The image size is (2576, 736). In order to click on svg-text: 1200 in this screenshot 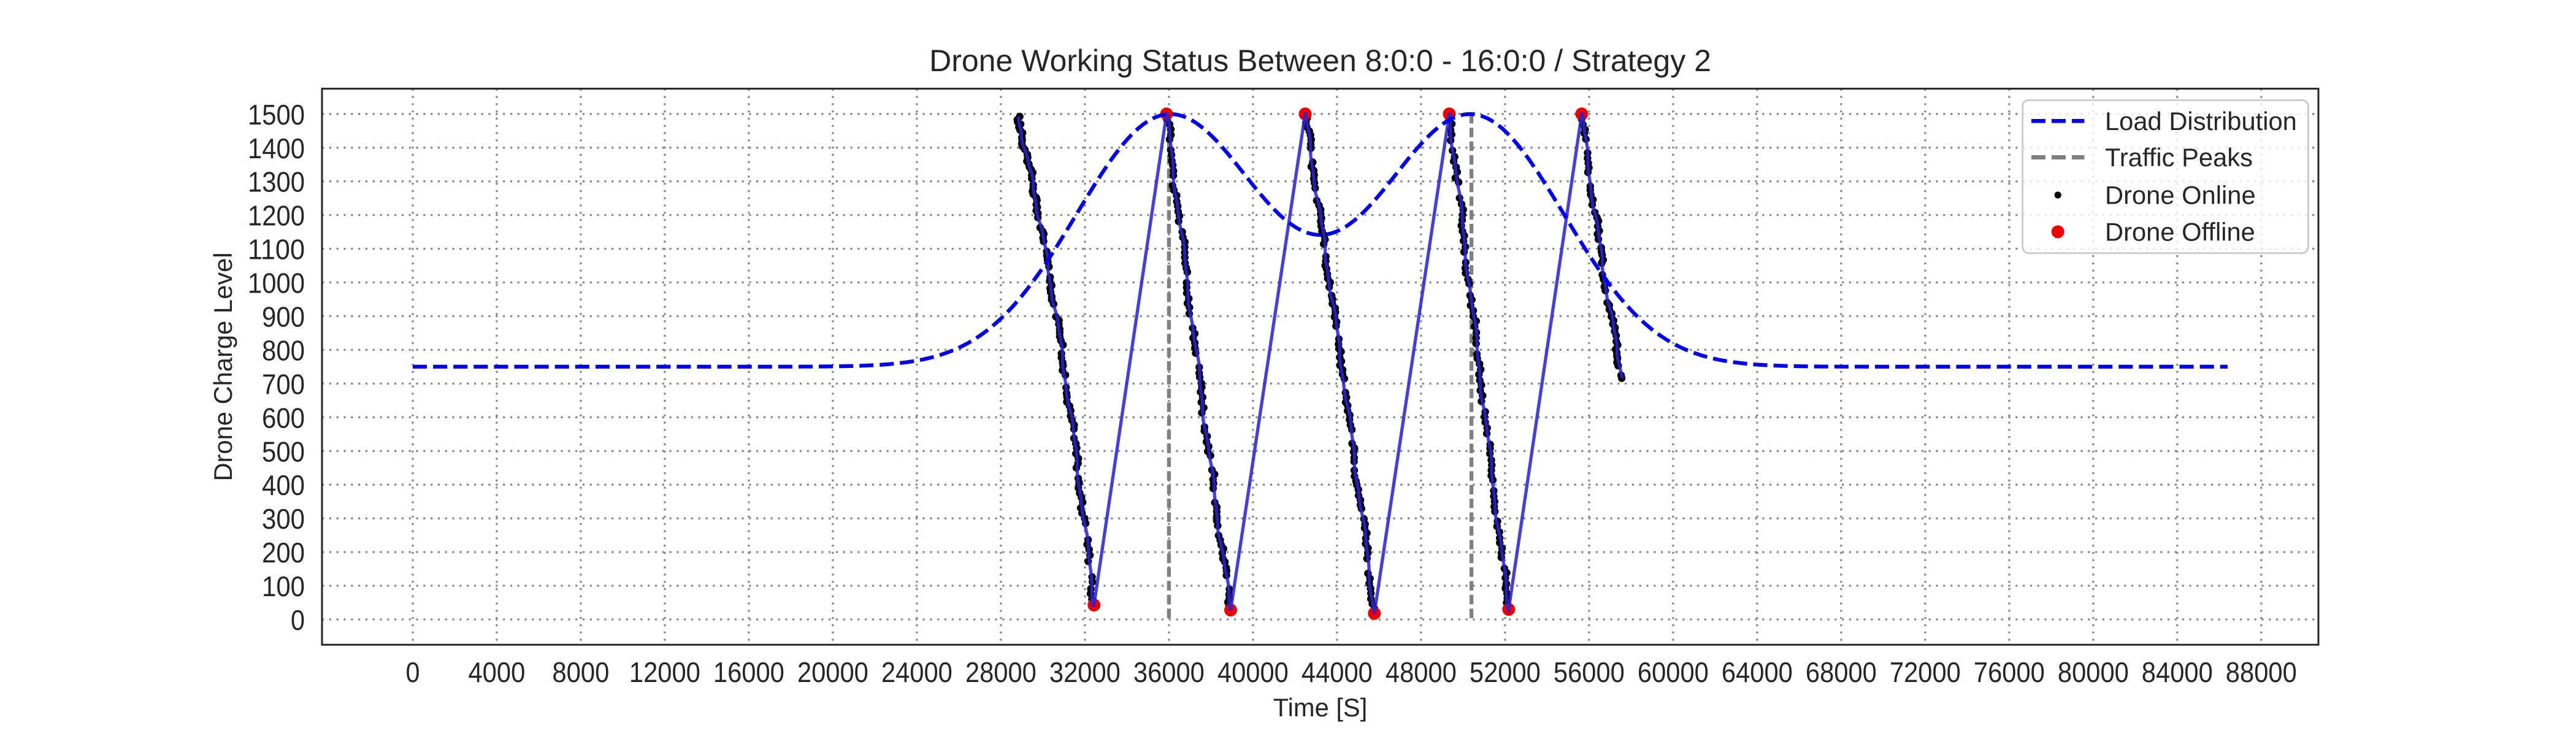, I will do `click(276, 216)`.